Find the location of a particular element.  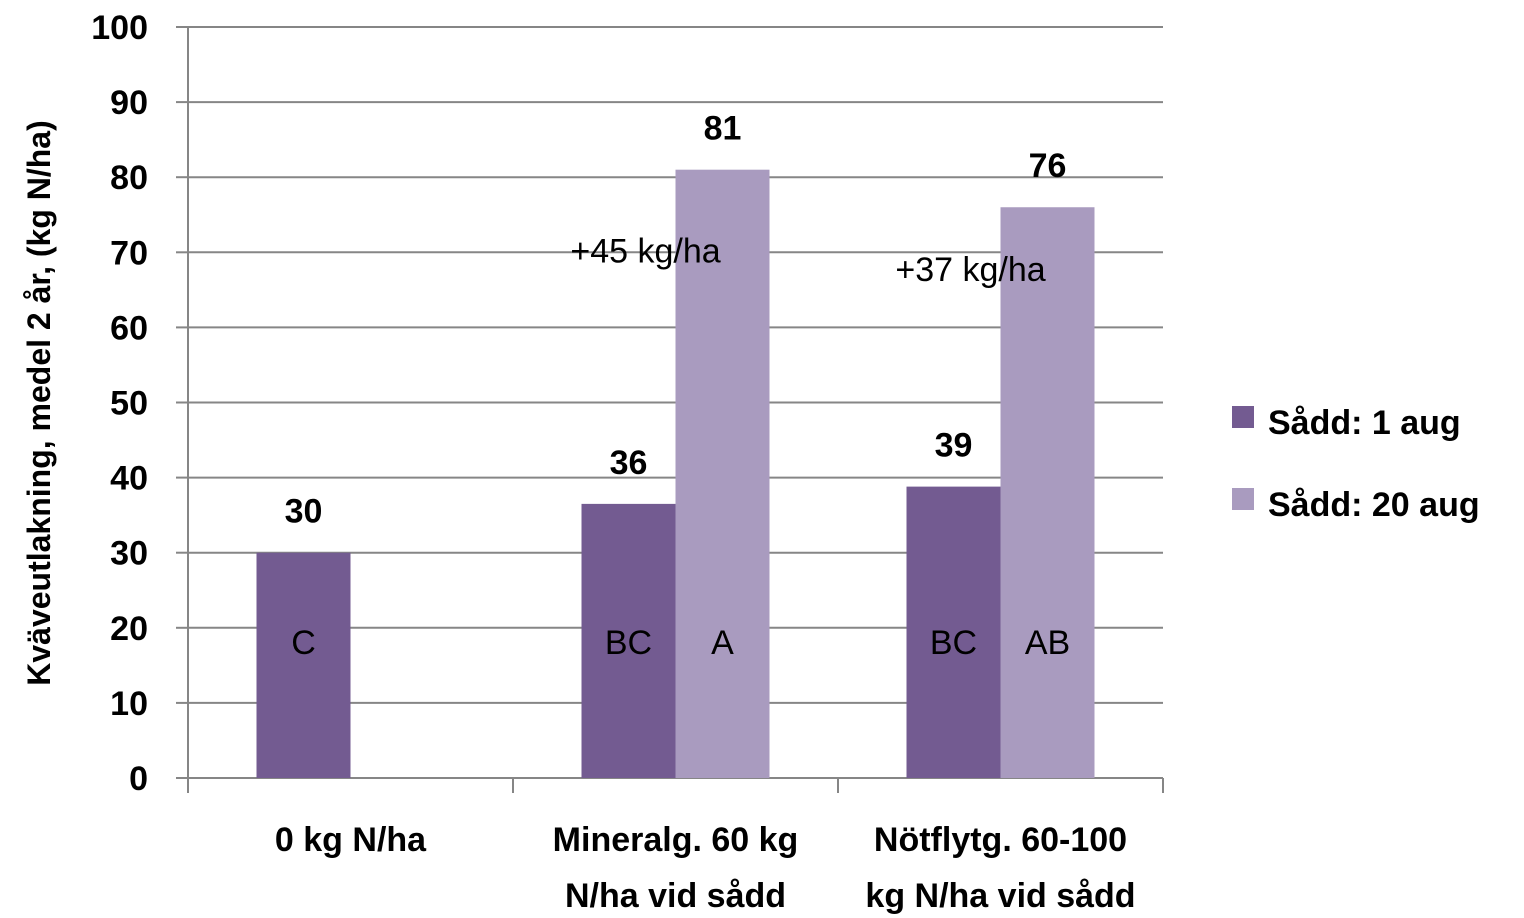

y-tick-label: 30 is located at coordinates (129, 554).